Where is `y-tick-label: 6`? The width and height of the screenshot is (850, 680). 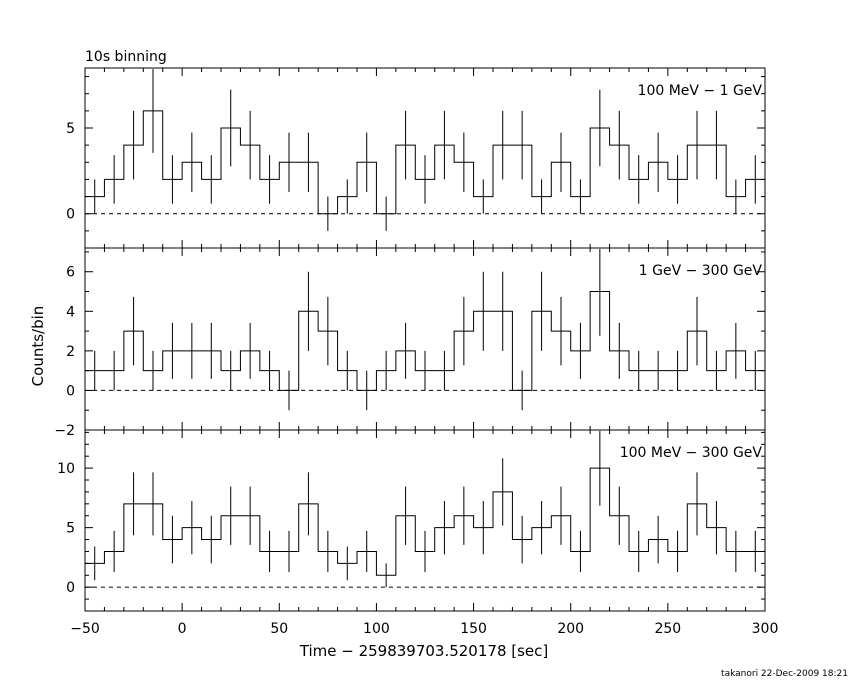
y-tick-label: 6 is located at coordinates (70, 273).